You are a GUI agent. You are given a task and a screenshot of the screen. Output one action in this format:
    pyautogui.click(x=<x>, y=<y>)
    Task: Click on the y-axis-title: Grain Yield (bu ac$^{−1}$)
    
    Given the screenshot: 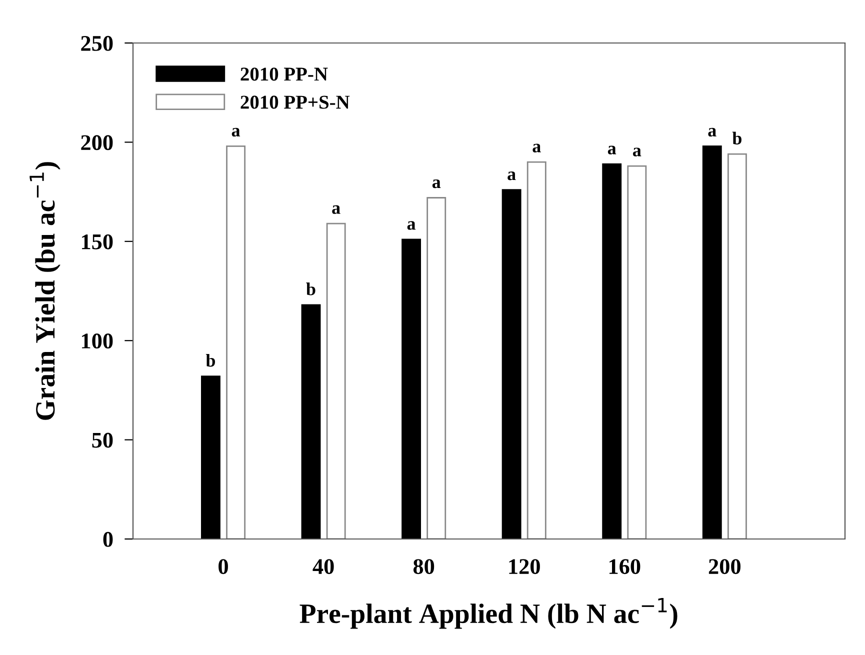 What is the action you would take?
    pyautogui.click(x=45, y=291)
    